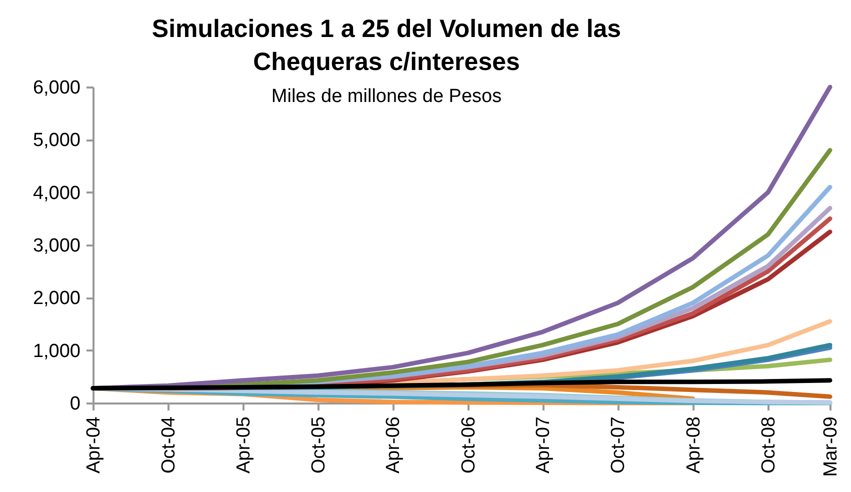 This screenshot has height=492, width=851. What do you see at coordinates (56, 88) in the screenshot?
I see `y-tick-label: 6,000` at bounding box center [56, 88].